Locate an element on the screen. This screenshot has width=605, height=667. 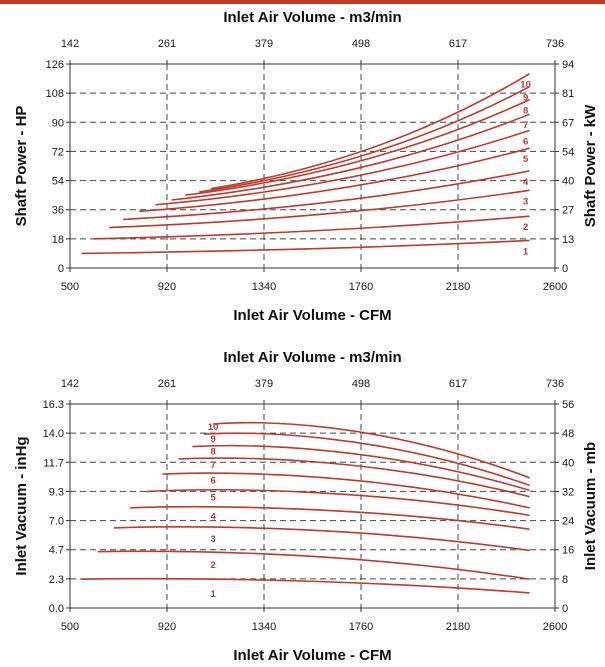
y-tick-label: 14.0 is located at coordinates (53, 434).